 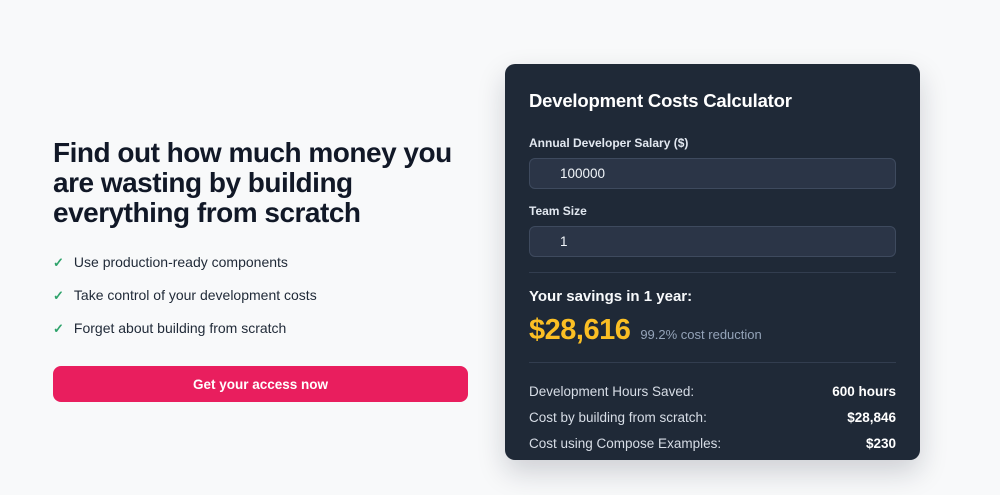 What do you see at coordinates (871, 417) in the screenshot?
I see `breakdown-value: $28,846` at bounding box center [871, 417].